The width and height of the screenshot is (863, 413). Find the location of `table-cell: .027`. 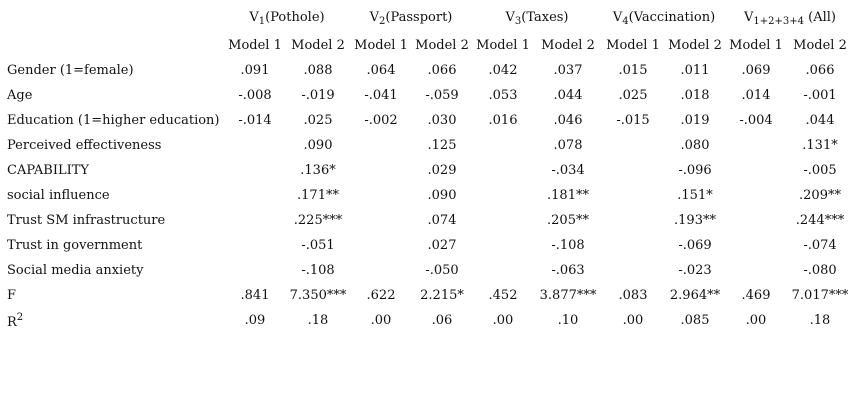

table-cell: .027 is located at coordinates (442, 245).